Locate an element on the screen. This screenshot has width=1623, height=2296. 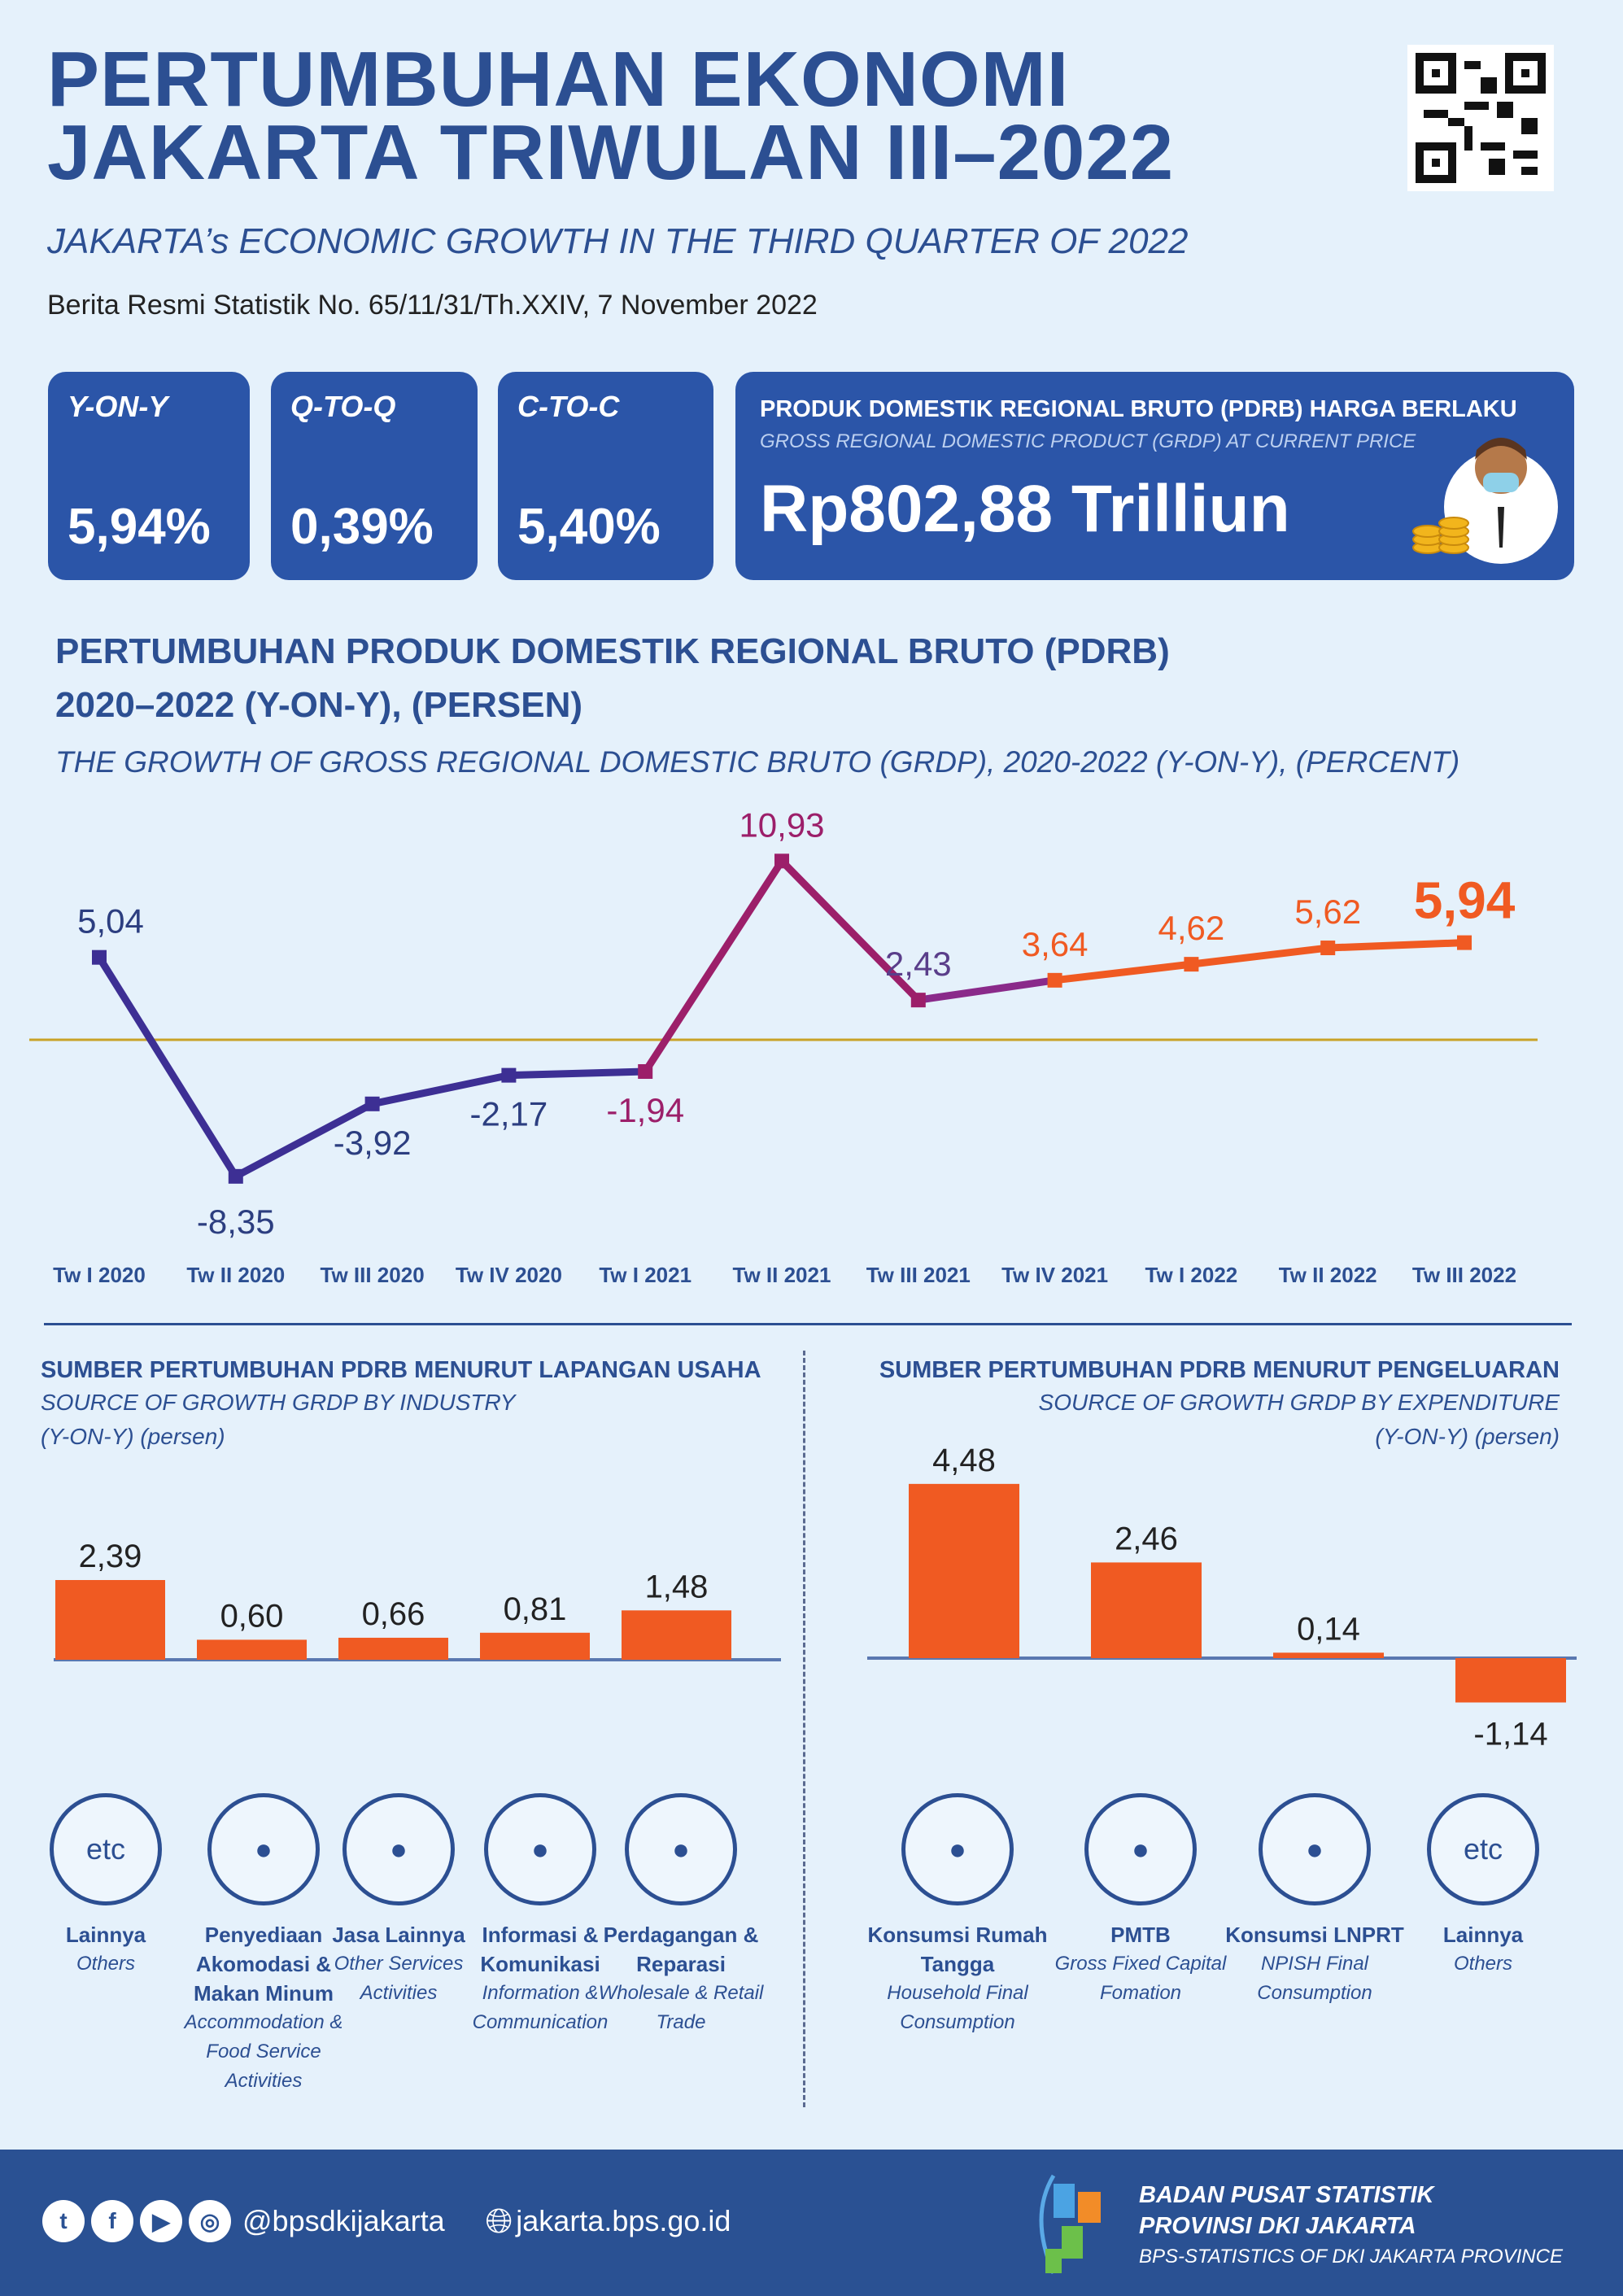
kpi-label: Q-TO-Q is located at coordinates (343, 406).